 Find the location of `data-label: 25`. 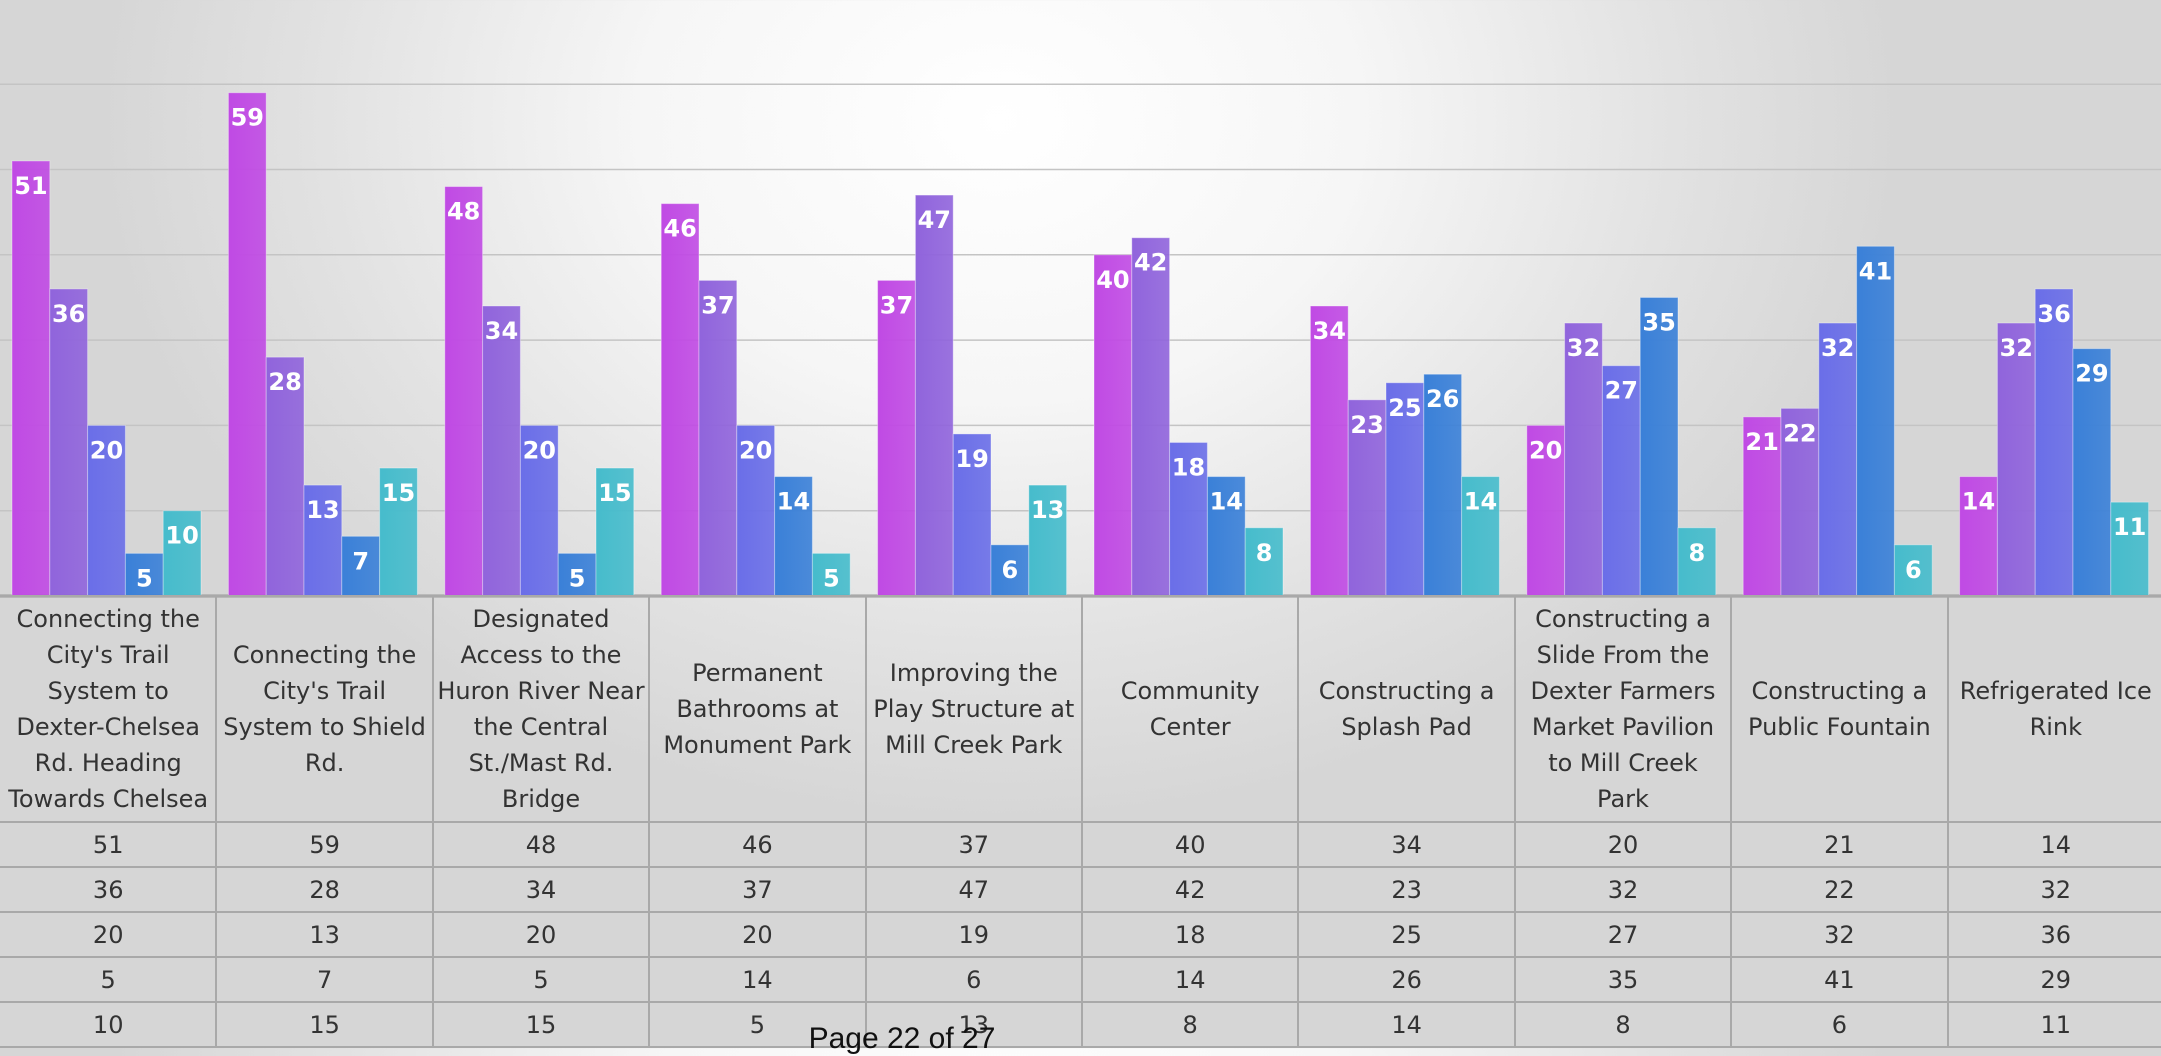

data-label: 25 is located at coordinates (1404, 408).